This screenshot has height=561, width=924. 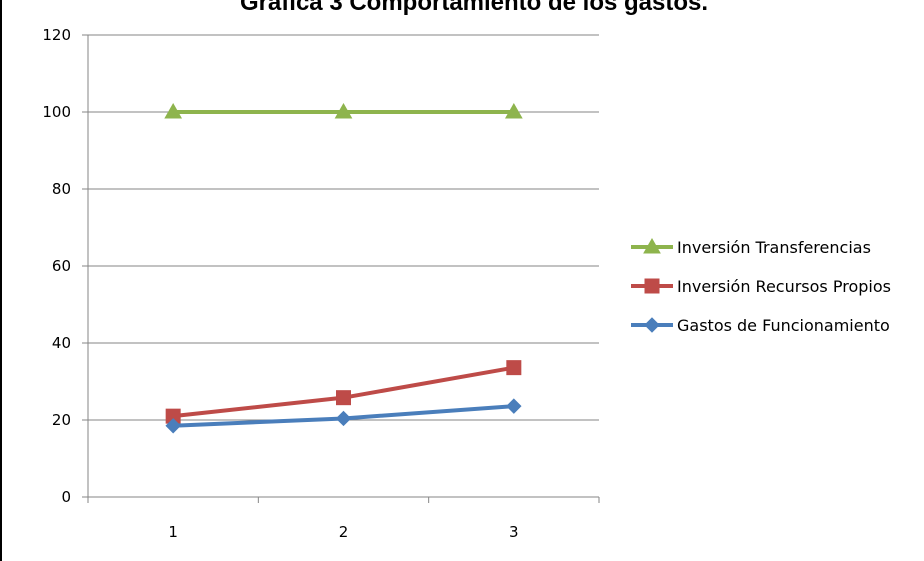 What do you see at coordinates (56, 112) in the screenshot?
I see `y-tick-label: 100` at bounding box center [56, 112].